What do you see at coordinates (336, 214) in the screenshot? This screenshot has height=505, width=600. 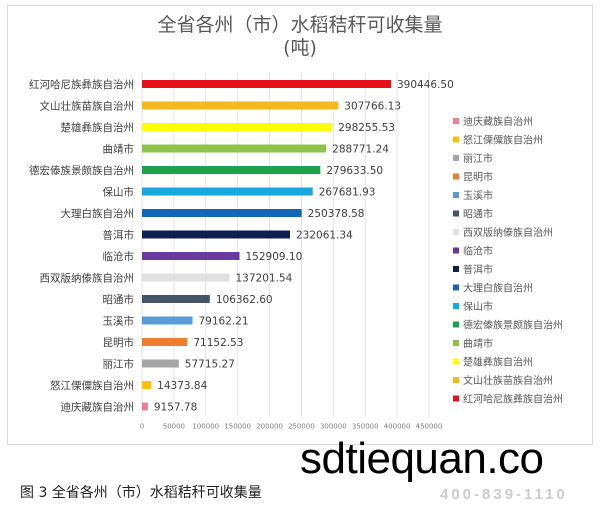 I see `data-label: 250378.58` at bounding box center [336, 214].